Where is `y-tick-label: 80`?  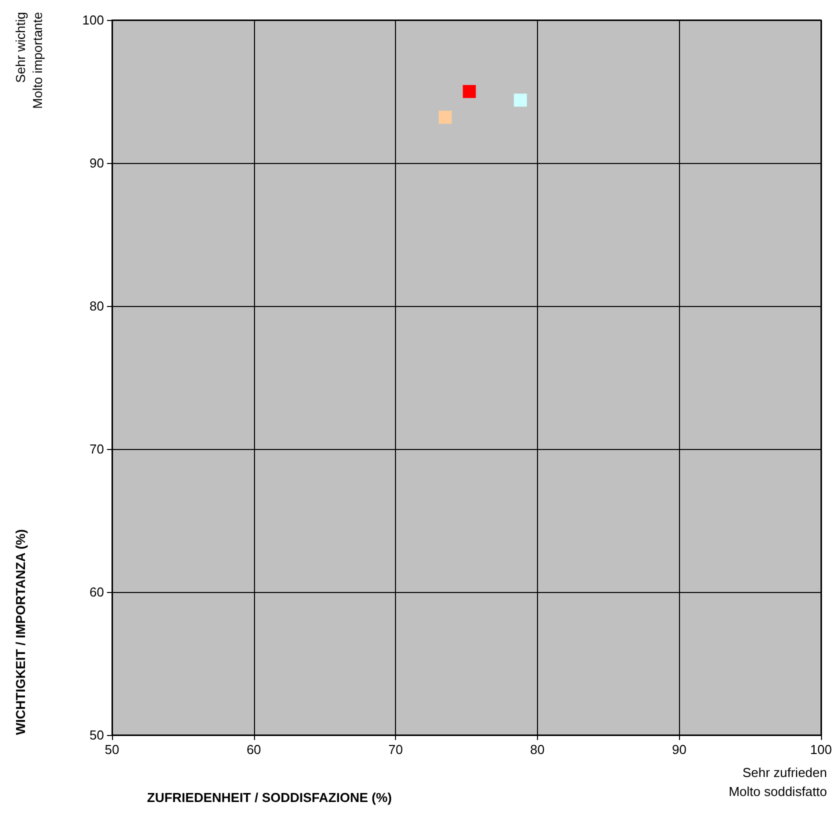
y-tick-label: 80 is located at coordinates (97, 306).